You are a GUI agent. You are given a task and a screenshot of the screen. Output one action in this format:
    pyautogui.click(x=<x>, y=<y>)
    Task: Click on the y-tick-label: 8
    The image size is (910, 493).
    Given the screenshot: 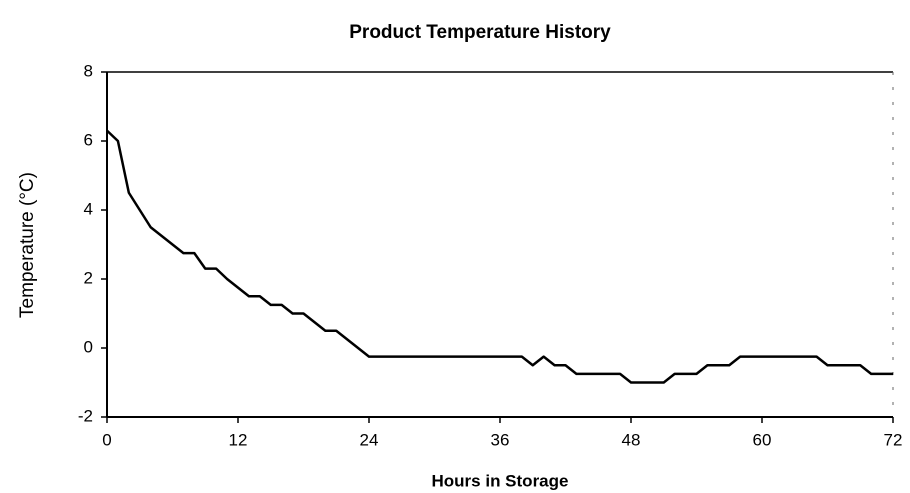 What is the action you would take?
    pyautogui.click(x=88, y=70)
    